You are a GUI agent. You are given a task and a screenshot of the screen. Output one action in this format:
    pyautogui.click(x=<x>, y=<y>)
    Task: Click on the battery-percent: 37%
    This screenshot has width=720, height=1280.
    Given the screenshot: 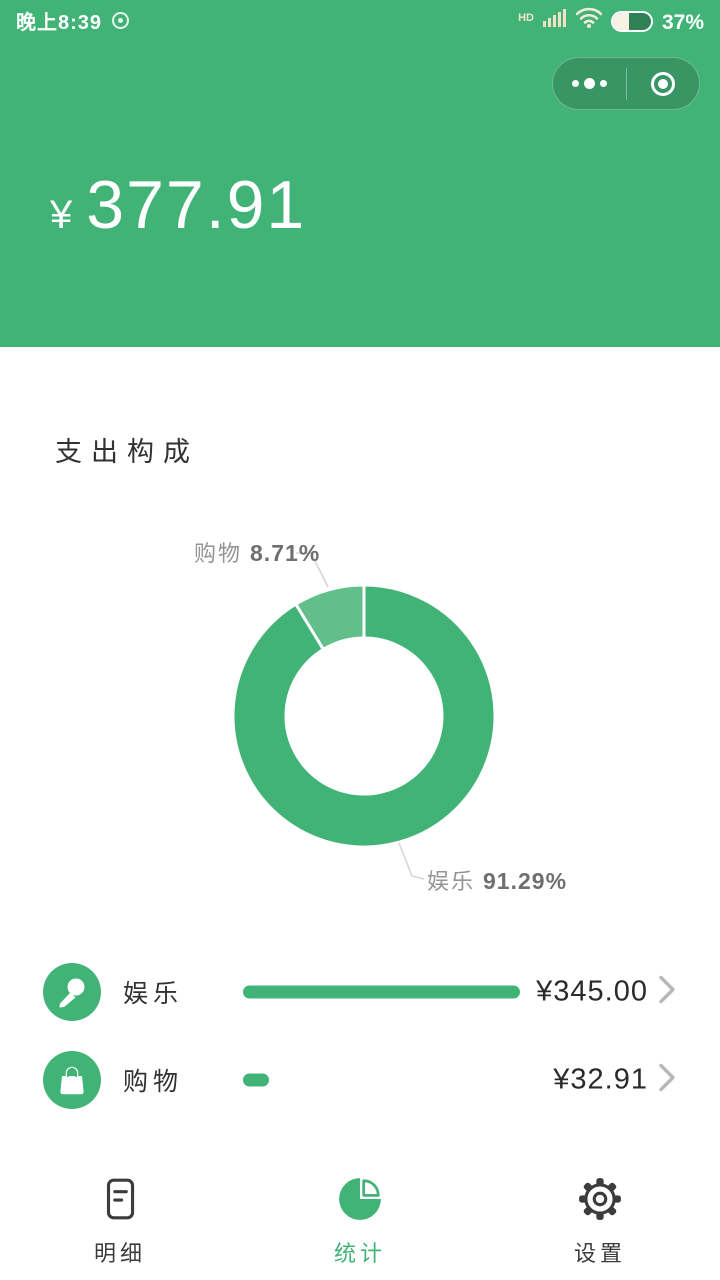 What is the action you would take?
    pyautogui.click(x=682, y=22)
    